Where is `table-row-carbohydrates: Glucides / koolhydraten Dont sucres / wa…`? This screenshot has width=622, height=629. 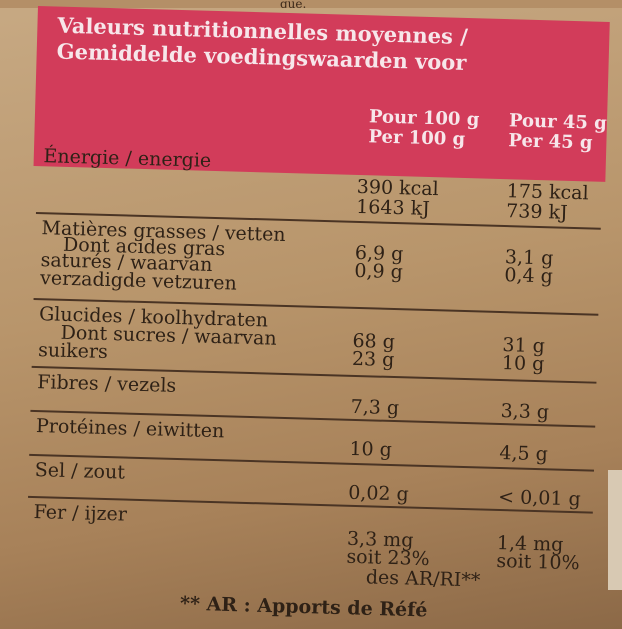
table-row-carbohydrates: Glucides / koolhydraten Dont sucres / wa… is located at coordinates (319, 336).